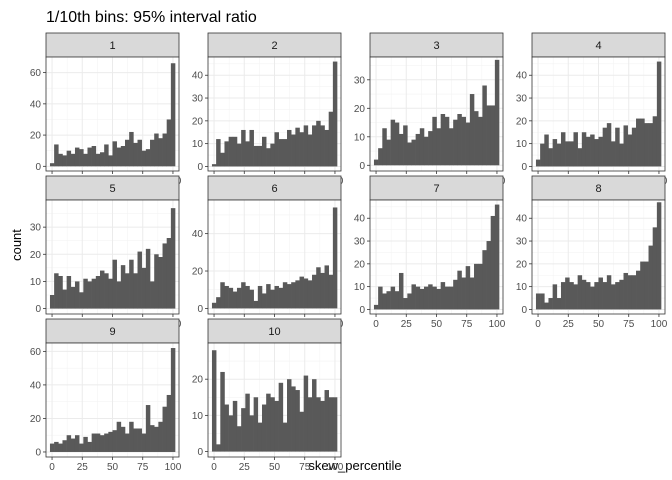 This screenshot has width=672, height=480. What do you see at coordinates (106, 395) in the screenshot?
I see `facet-9: 9 0 20 40 60 0 25 50 75 100` at bounding box center [106, 395].